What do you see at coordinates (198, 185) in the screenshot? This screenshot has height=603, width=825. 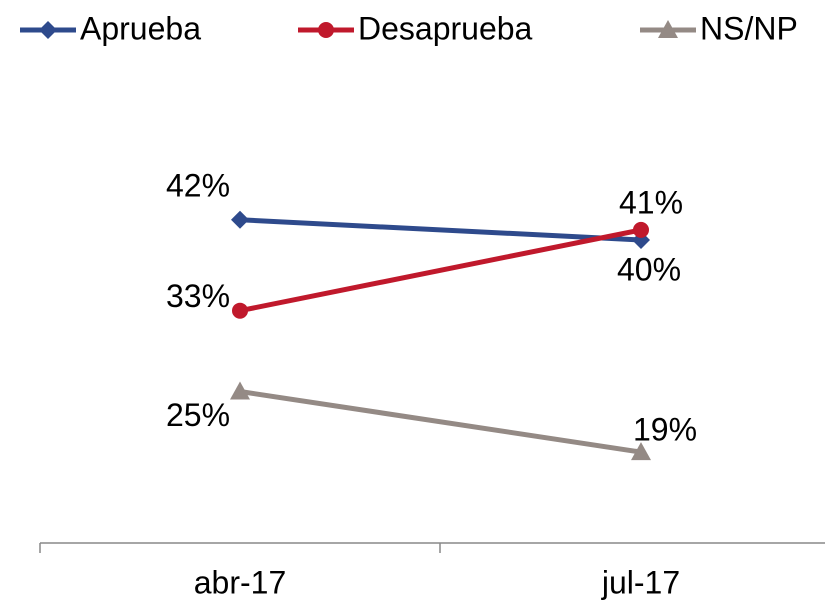 I see `data-label: 42%` at bounding box center [198, 185].